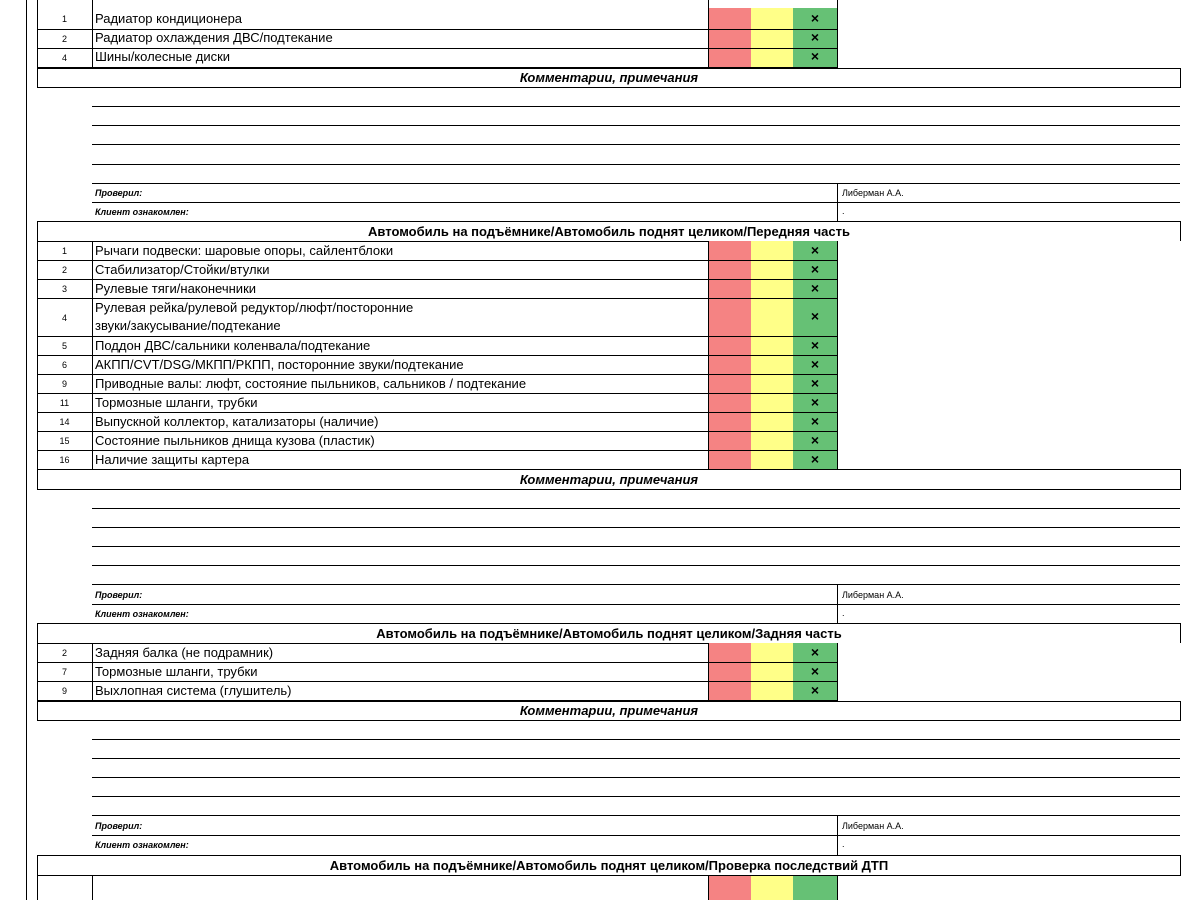 Image resolution: width=1200 pixels, height=900 pixels. What do you see at coordinates (142, 614) in the screenshot?
I see `client-acknowledged-label: Клиент ознакомлен:` at bounding box center [142, 614].